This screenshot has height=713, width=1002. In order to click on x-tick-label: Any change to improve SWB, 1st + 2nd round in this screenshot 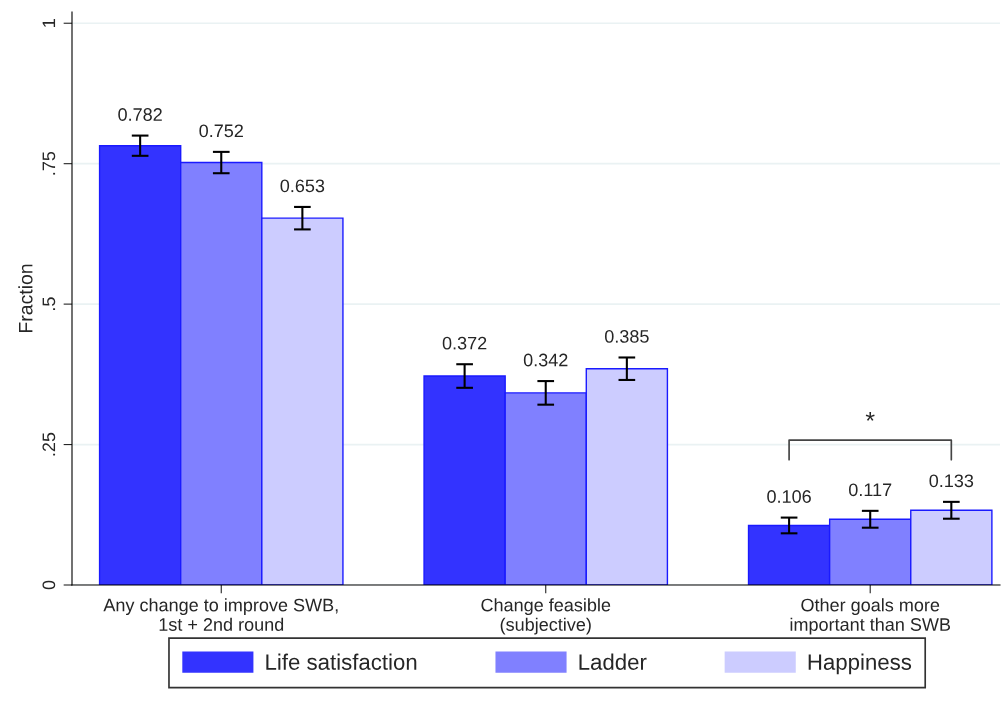, I will do `click(220, 614)`.